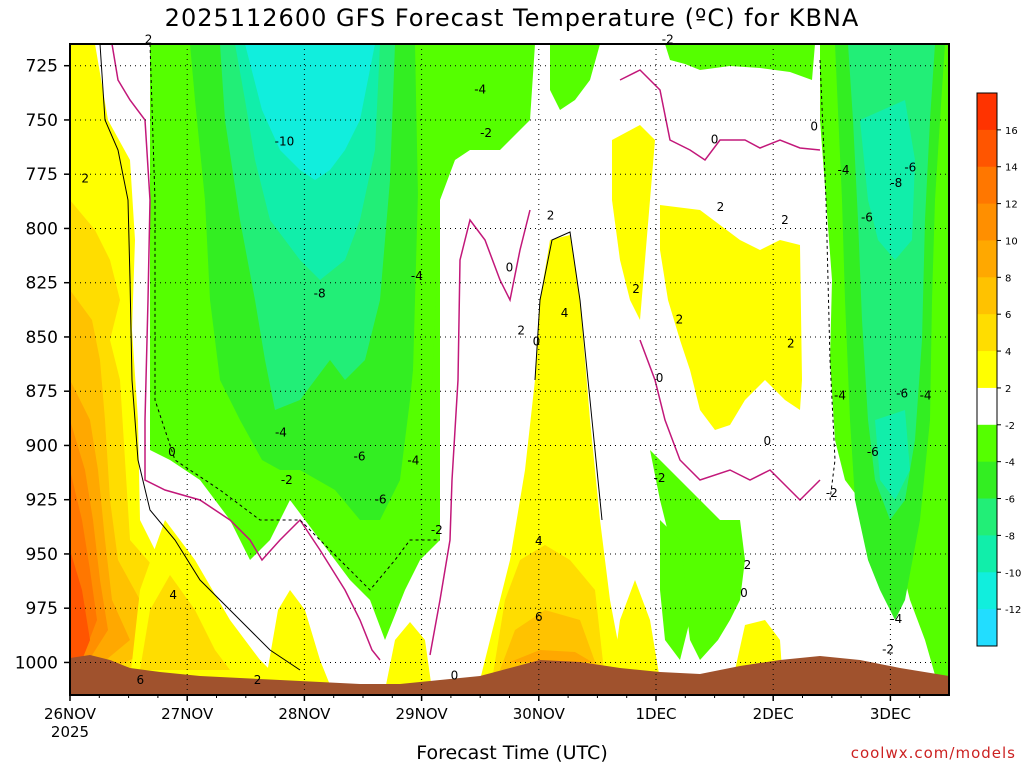 The image size is (1024, 768). What do you see at coordinates (42, 175) in the screenshot?
I see `y-tick-label: 775` at bounding box center [42, 175].